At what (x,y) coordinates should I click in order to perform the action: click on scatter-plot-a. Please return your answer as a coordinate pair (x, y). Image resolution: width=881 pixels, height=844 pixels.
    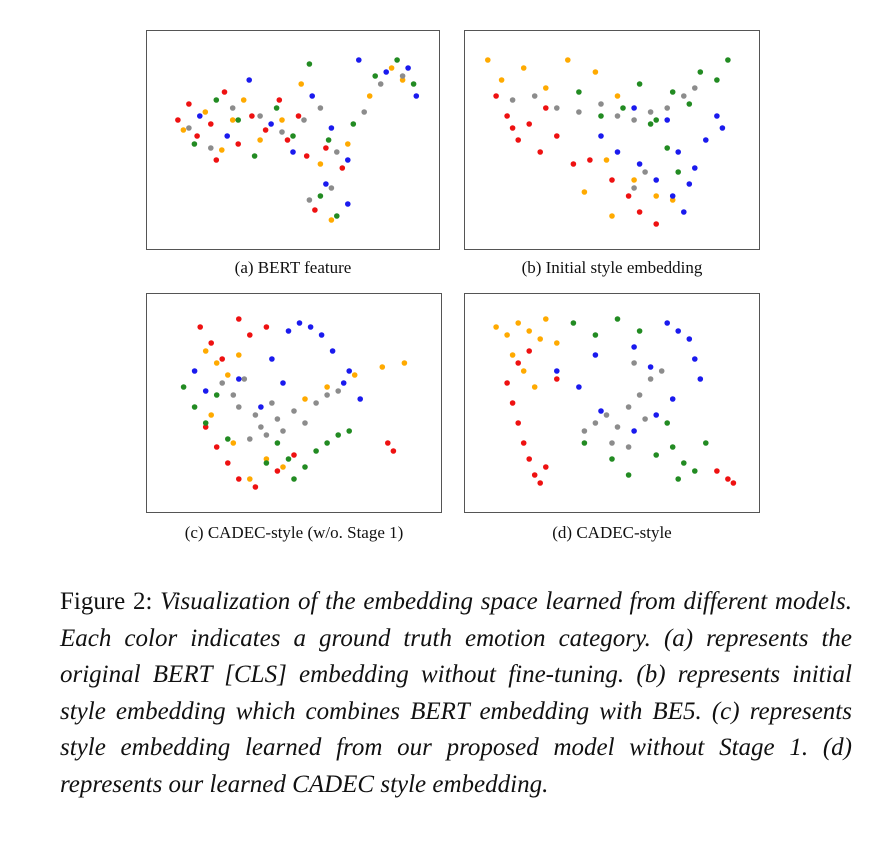
    Looking at the image, I should click on (293, 140).